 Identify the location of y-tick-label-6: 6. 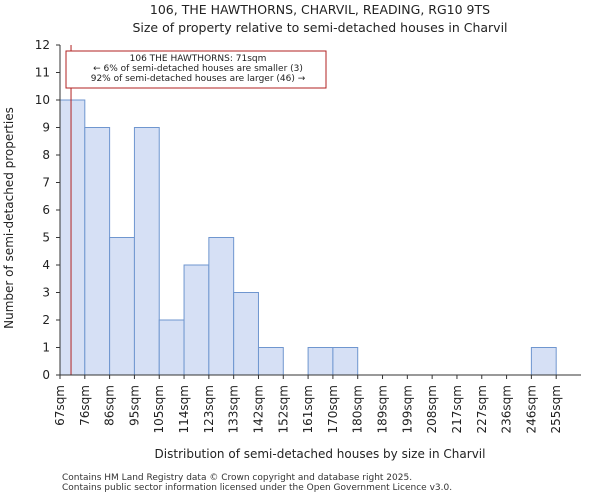
(46, 210).